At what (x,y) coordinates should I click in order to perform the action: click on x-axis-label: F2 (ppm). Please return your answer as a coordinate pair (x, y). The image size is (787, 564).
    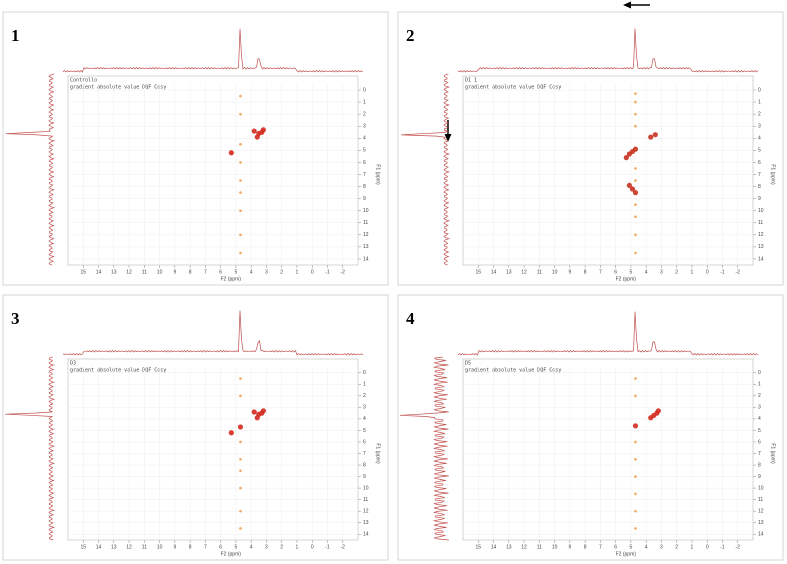
    Looking at the image, I should click on (626, 554).